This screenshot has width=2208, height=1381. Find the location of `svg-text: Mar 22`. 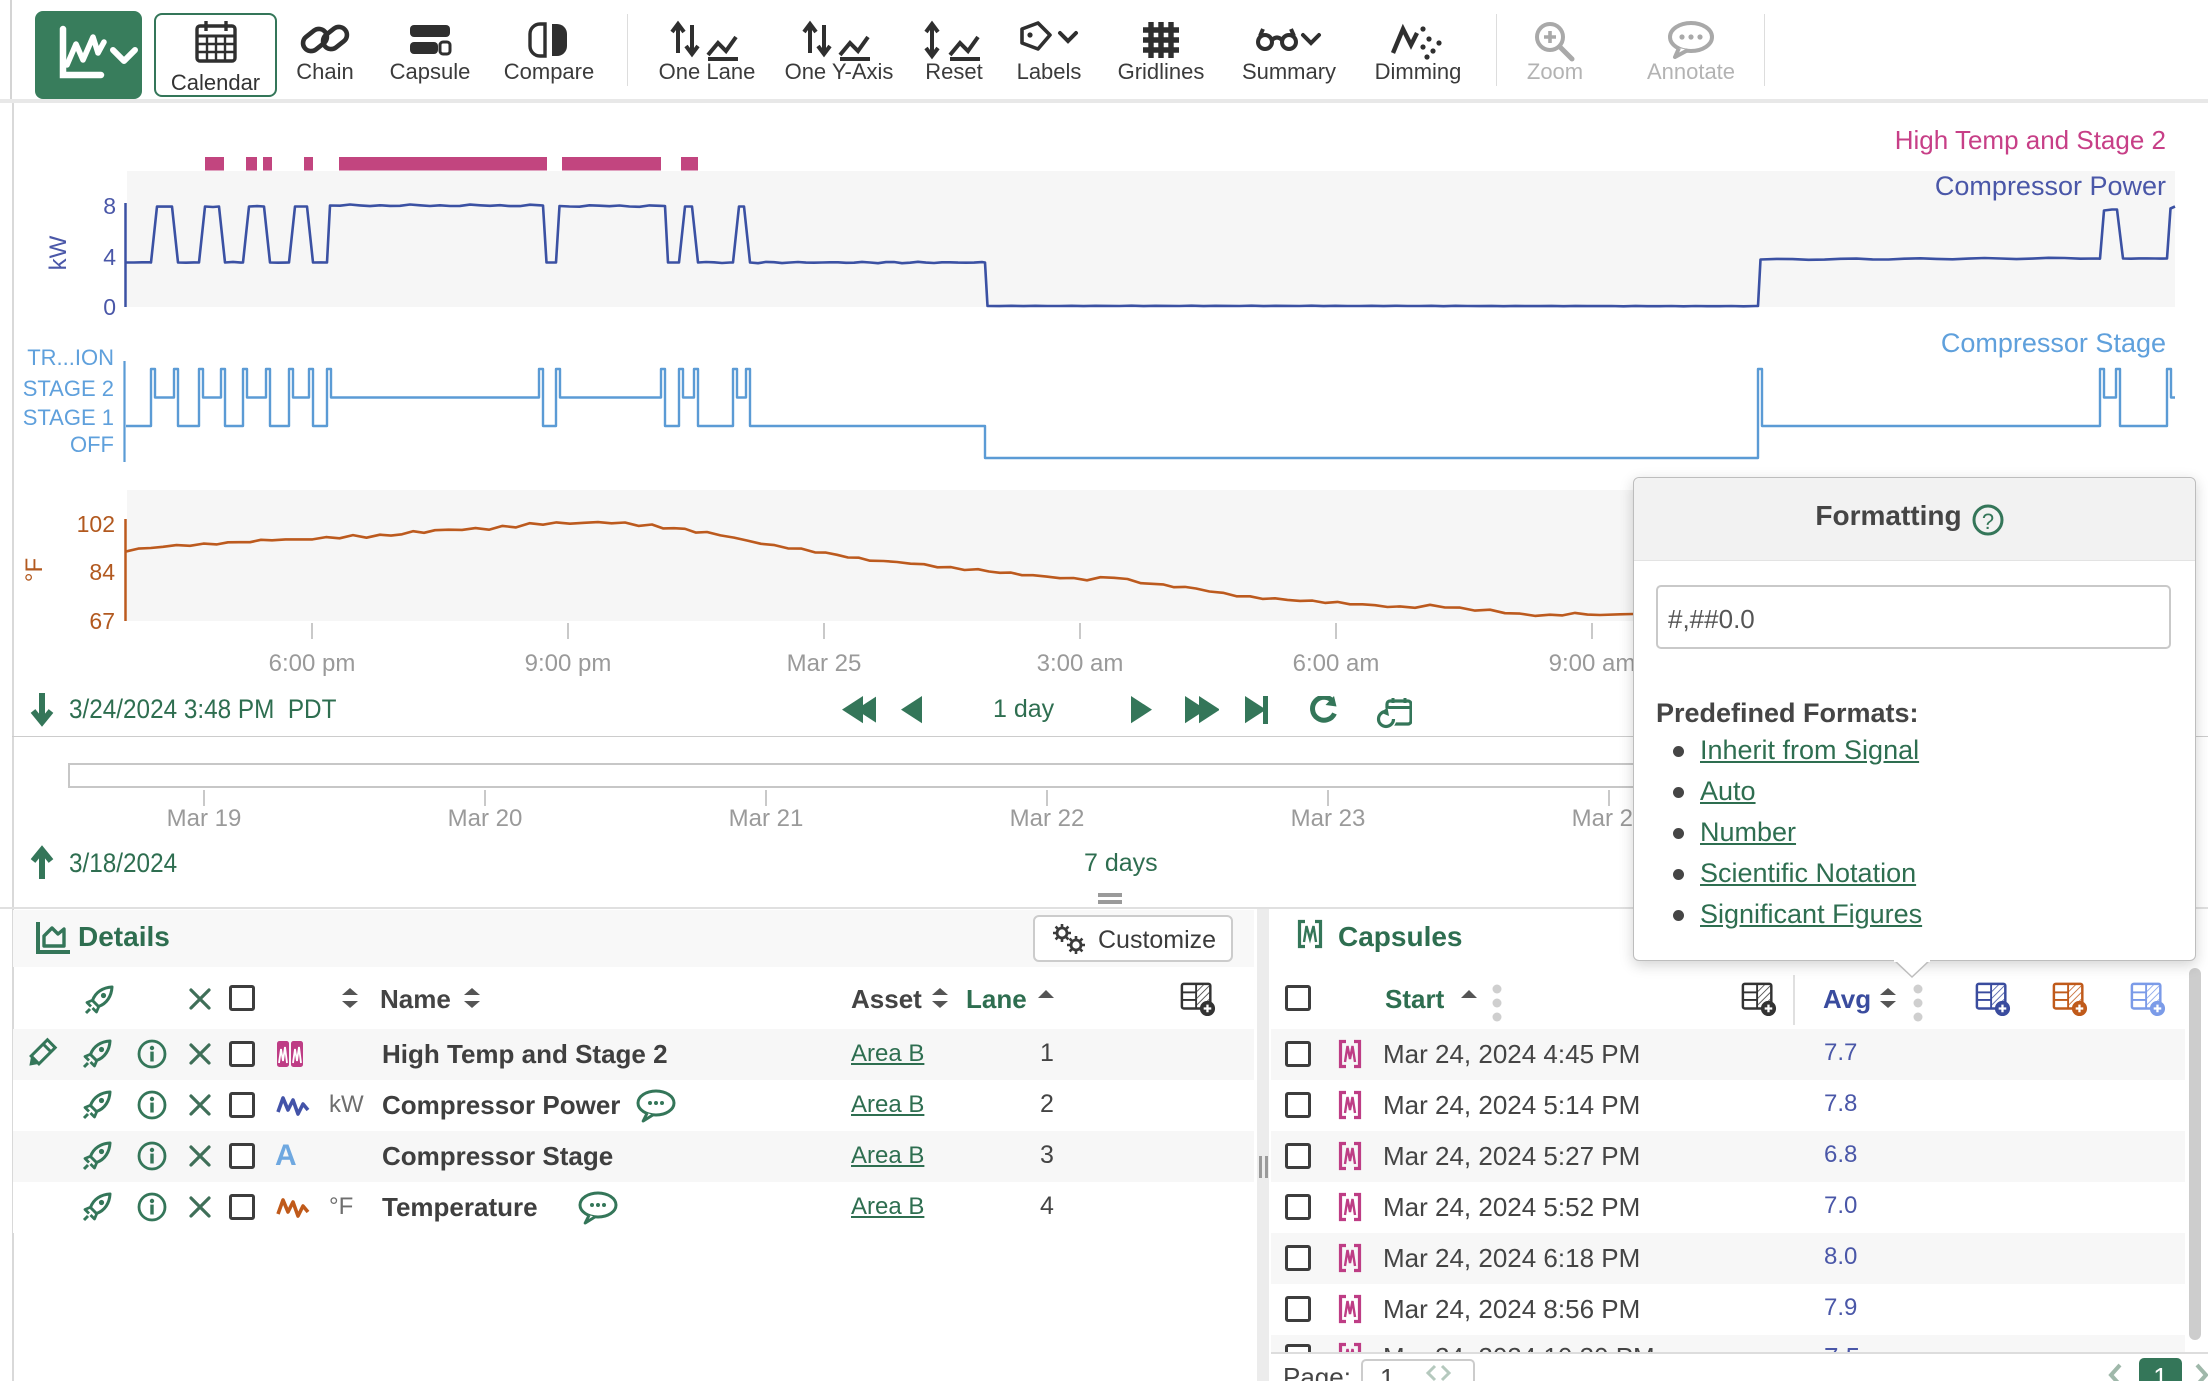

svg-text: Mar 22 is located at coordinates (1047, 818).